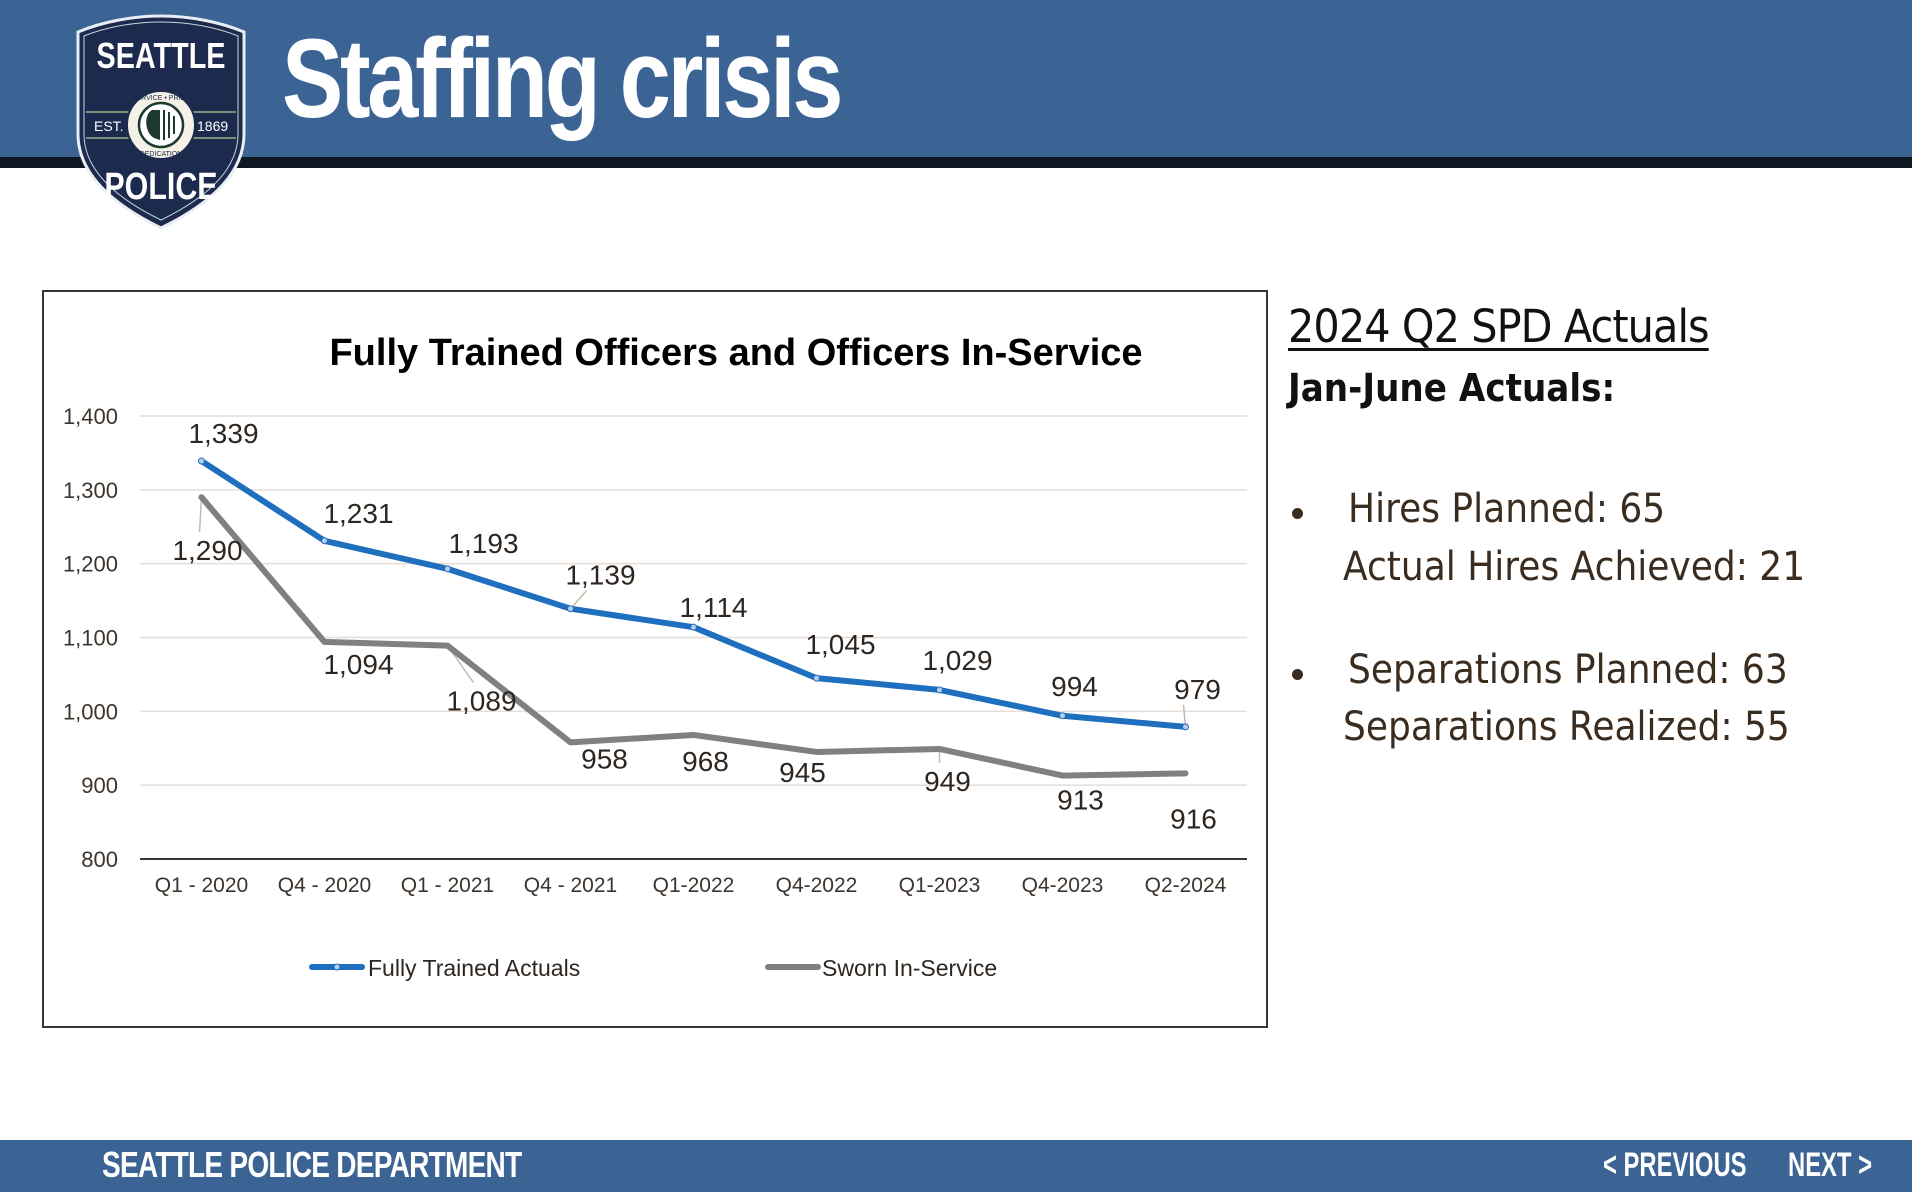 Image resolution: width=1912 pixels, height=1192 pixels. What do you see at coordinates (947, 781) in the screenshot?
I see `data-label: 949` at bounding box center [947, 781].